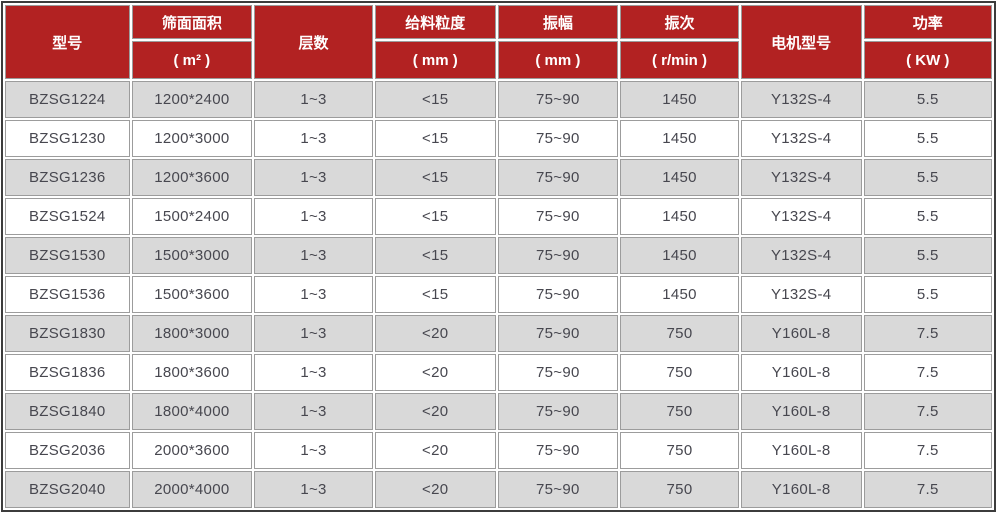 The image size is (999, 512). I want to click on cell-screen-area: 1500*3000, so click(192, 255).